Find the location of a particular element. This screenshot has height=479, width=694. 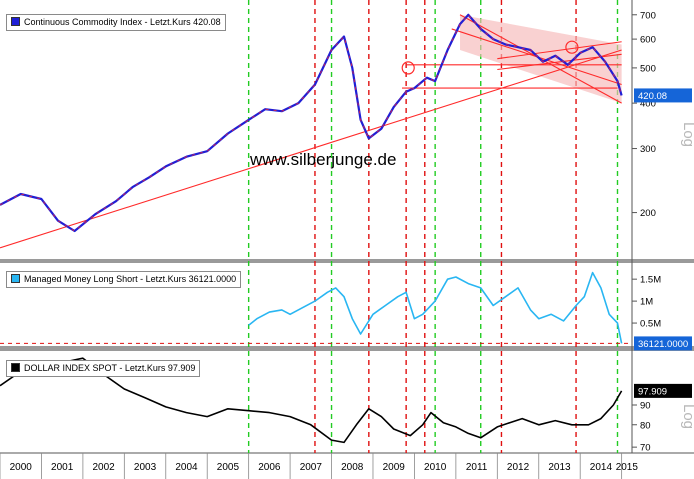

dollar-tick-label-1: 80 is located at coordinates (645, 425).